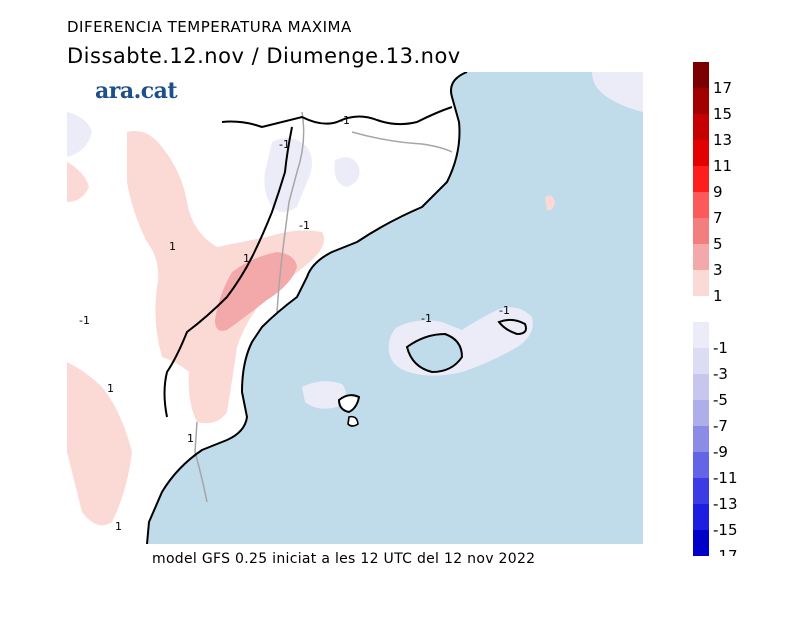 The width and height of the screenshot is (800, 617). What do you see at coordinates (725, 530) in the screenshot?
I see `legend-label-cool-7: -15` at bounding box center [725, 530].